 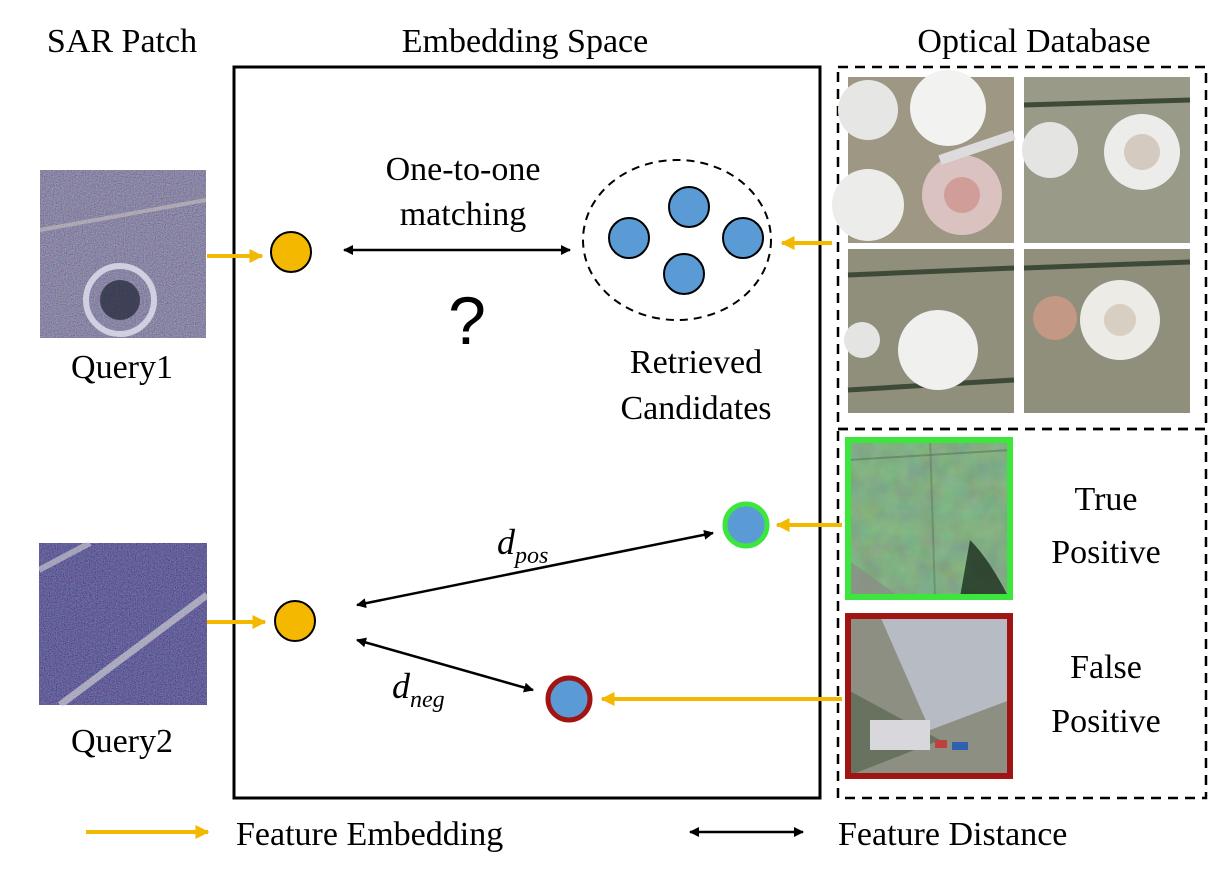 I want to click on query2-embedding-point, so click(x=295, y=621).